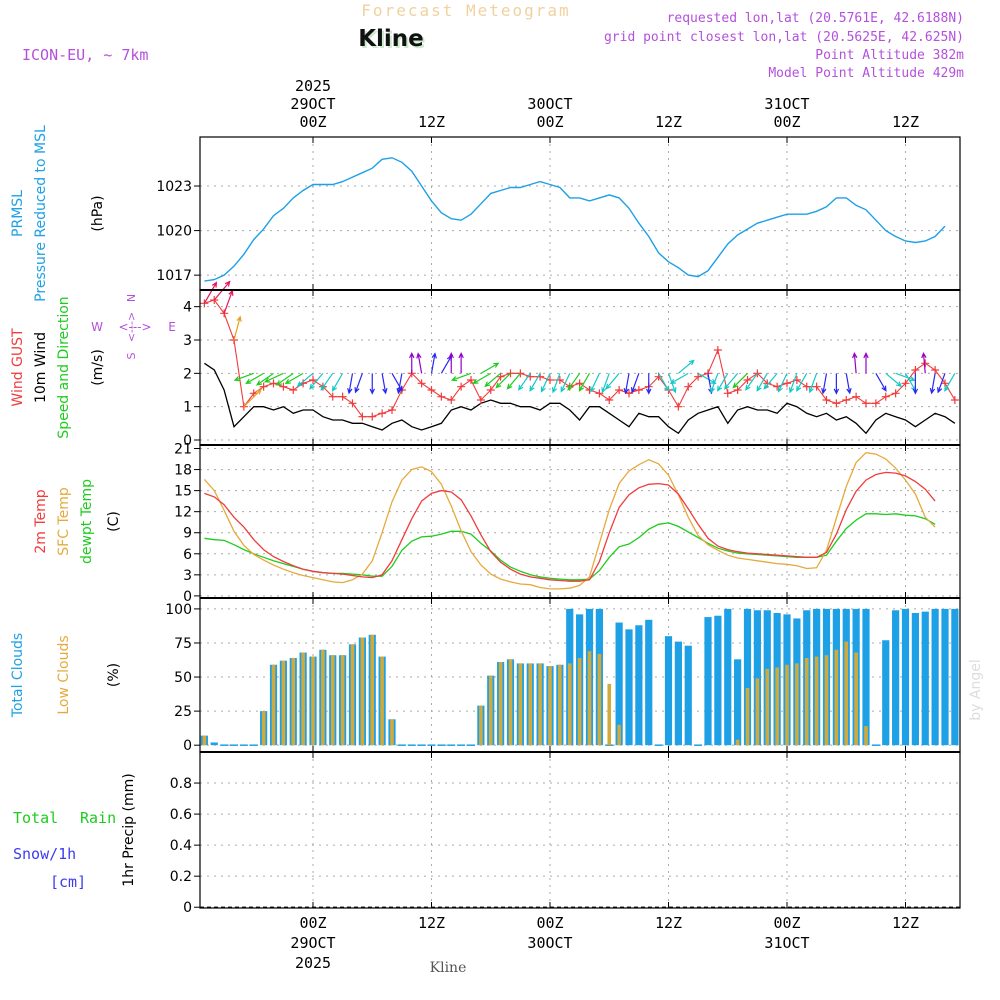  What do you see at coordinates (549, 923) in the screenshot?
I see `bottom-time-label: 00Z` at bounding box center [549, 923].